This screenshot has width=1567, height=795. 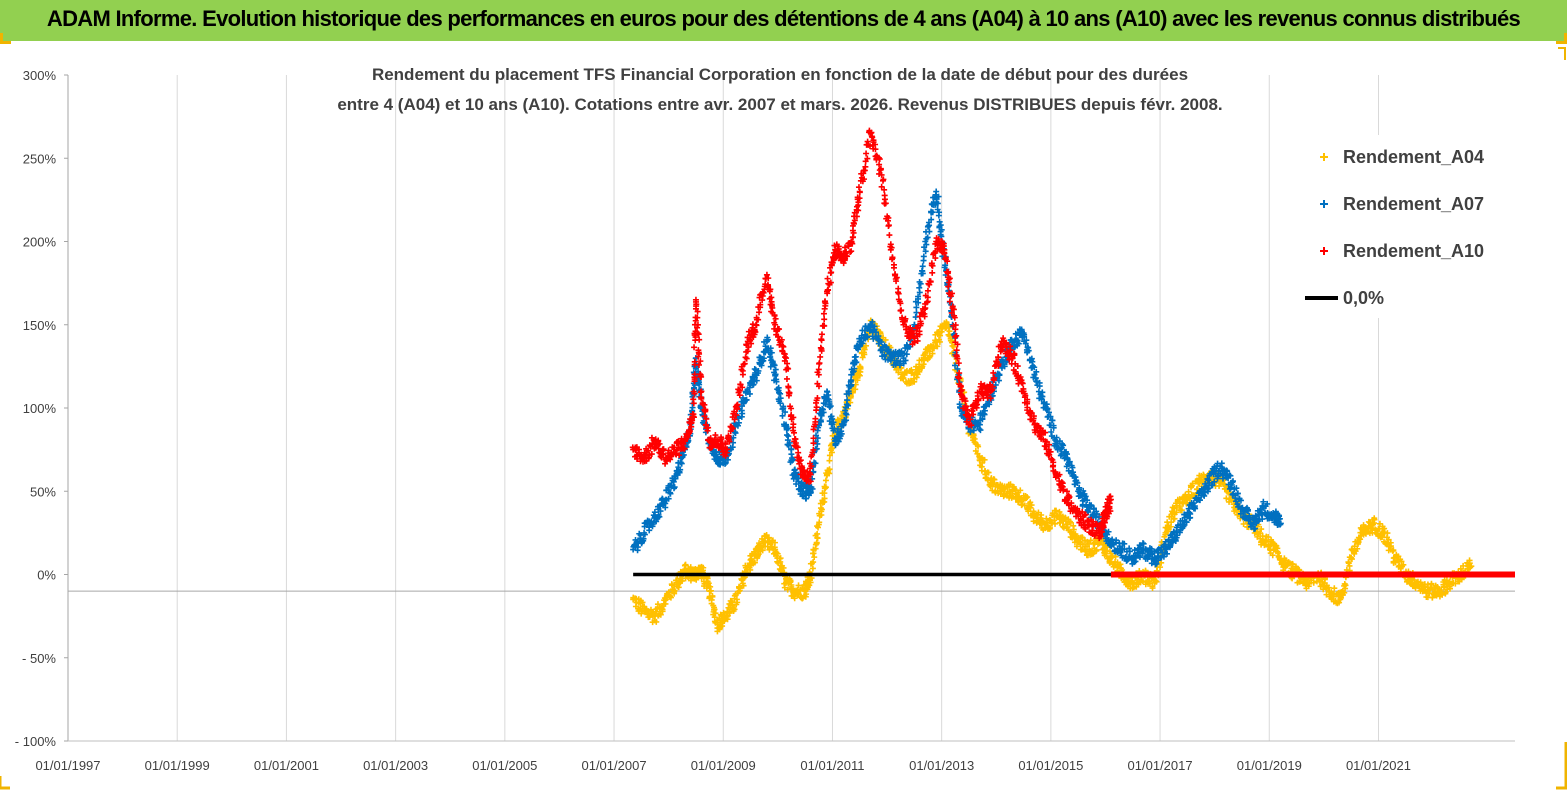 What do you see at coordinates (1561, 766) in the screenshot?
I see `corner-mark-bottom-right` at bounding box center [1561, 766].